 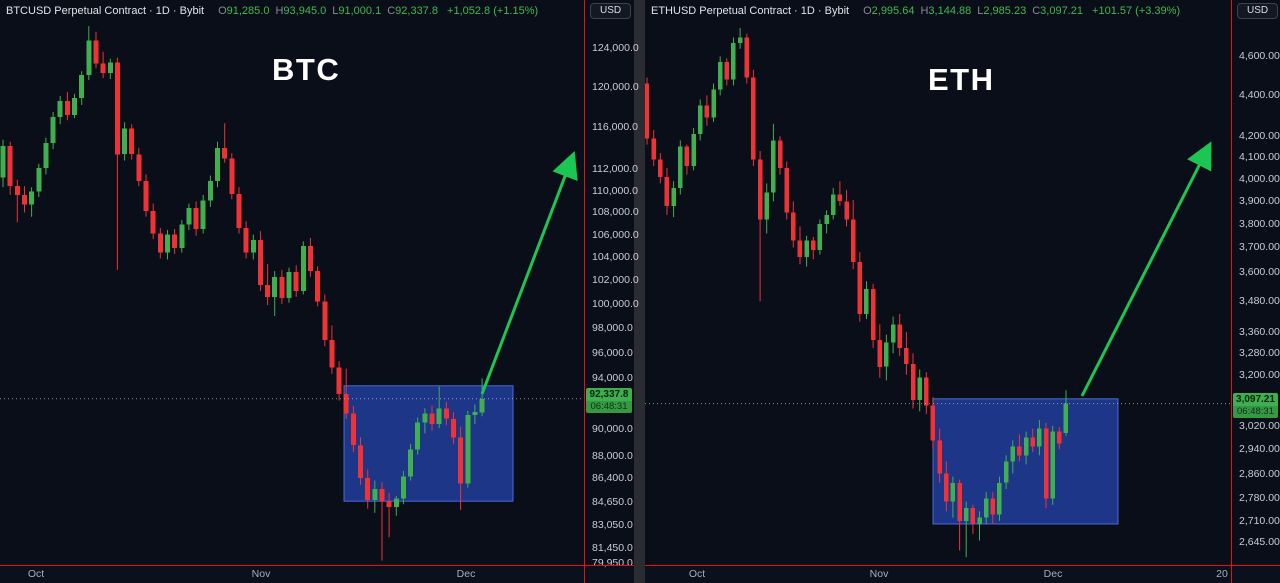 What do you see at coordinates (1259, 449) in the screenshot?
I see `eth-price-tick-label: 2,940.00` at bounding box center [1259, 449].